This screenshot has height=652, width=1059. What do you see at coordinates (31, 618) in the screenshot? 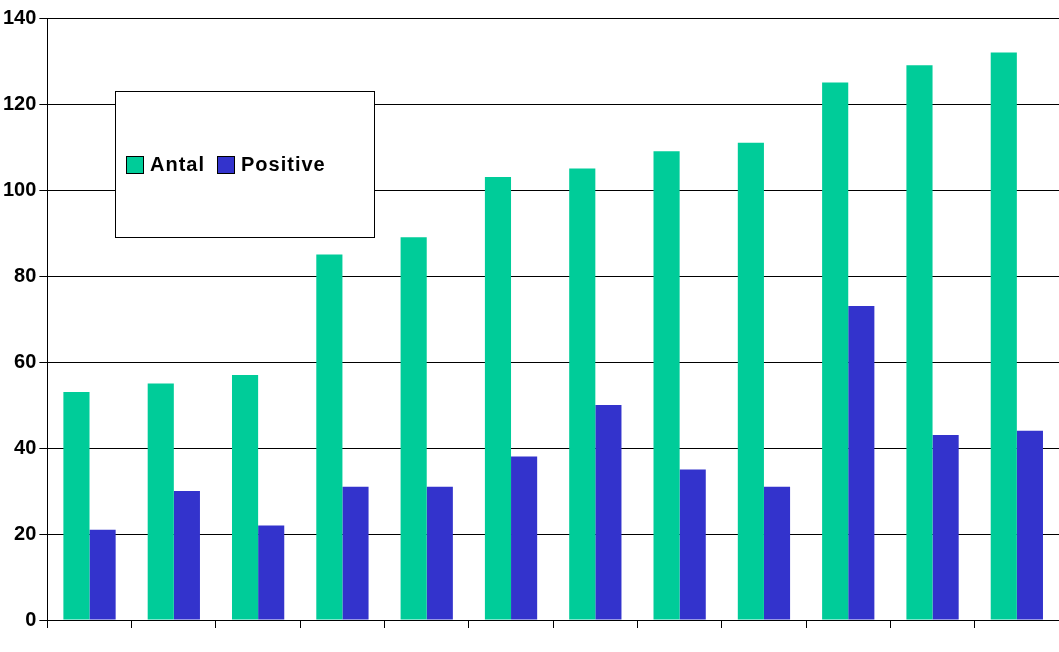
I see `y-tick-label: 0` at bounding box center [31, 618].